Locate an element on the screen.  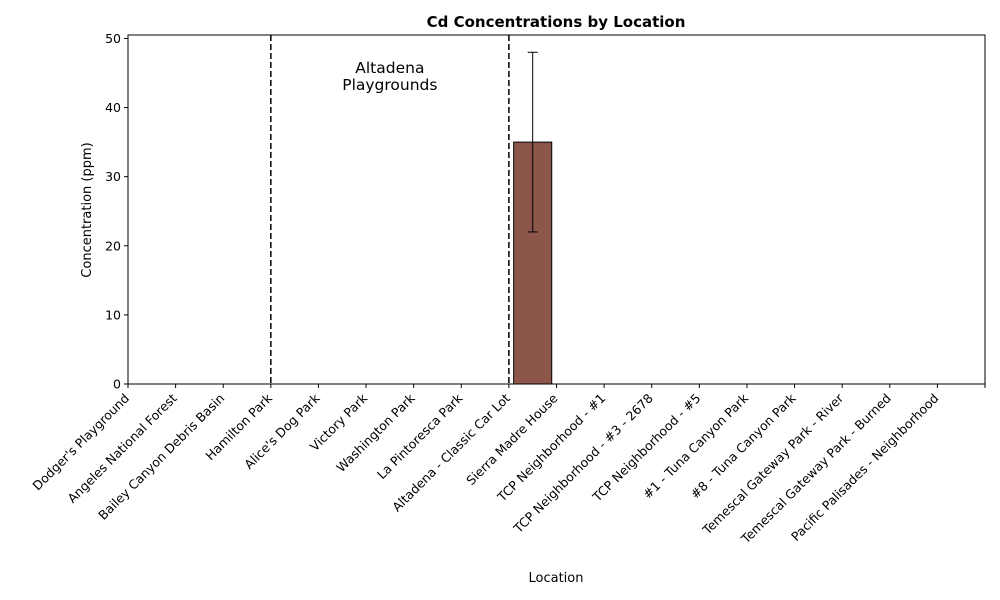
y-tick-label-20: 20 is located at coordinates (113, 245).